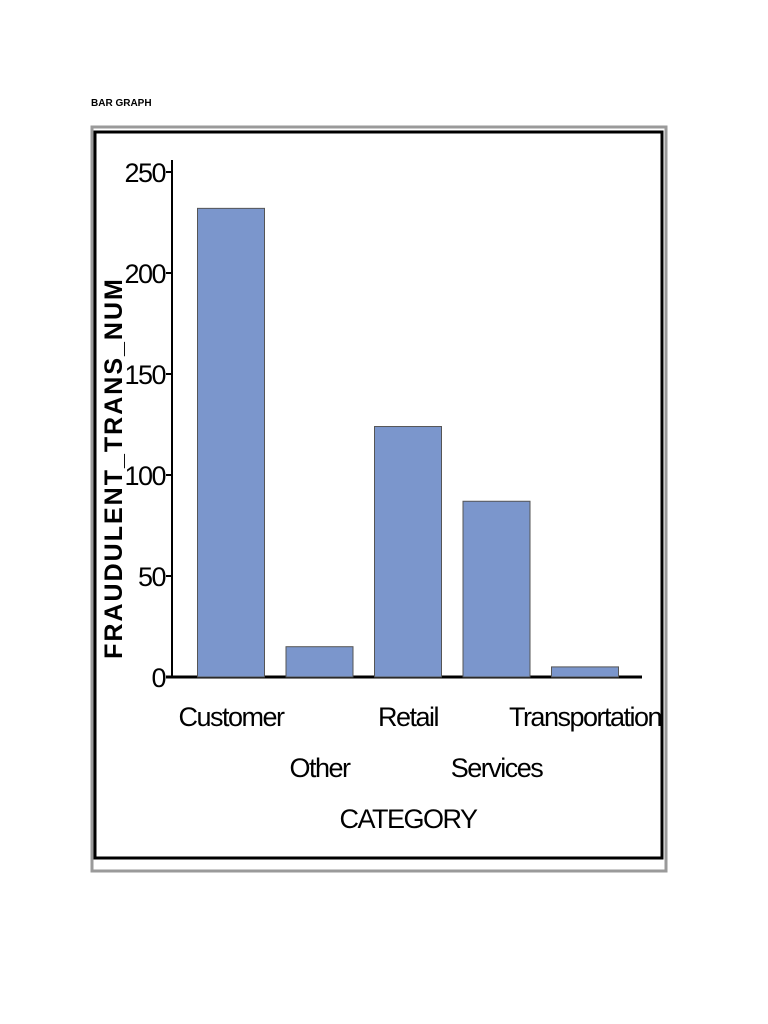 The image size is (768, 1024). What do you see at coordinates (114, 468) in the screenshot?
I see `y-axis-title: FRAUDULENT_TRANS_NUM` at bounding box center [114, 468].